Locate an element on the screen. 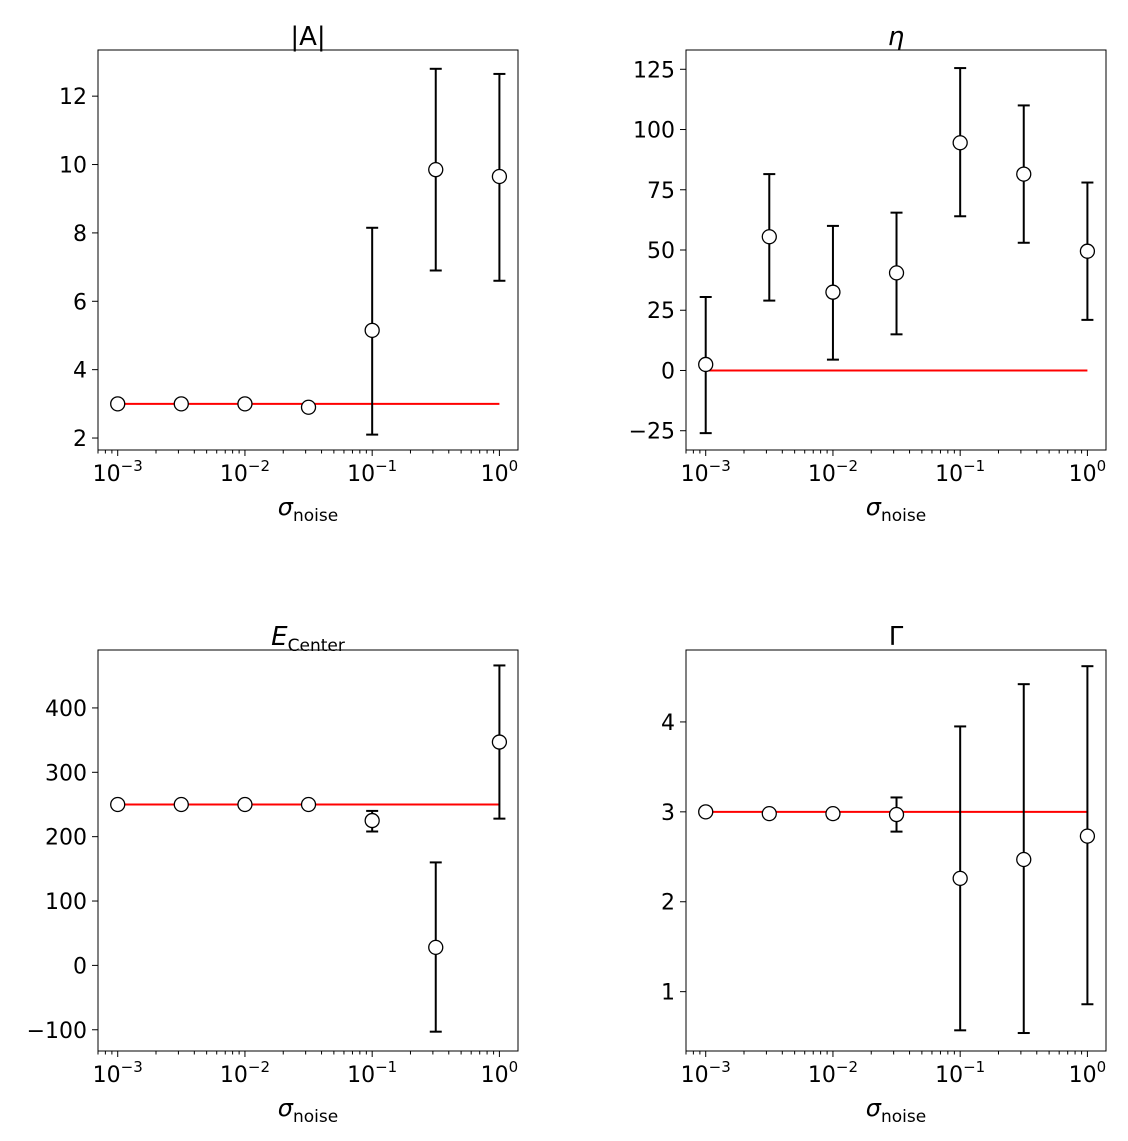 This screenshot has height=1141, width=1128. y-tick-label: −25 is located at coordinates (652, 432).